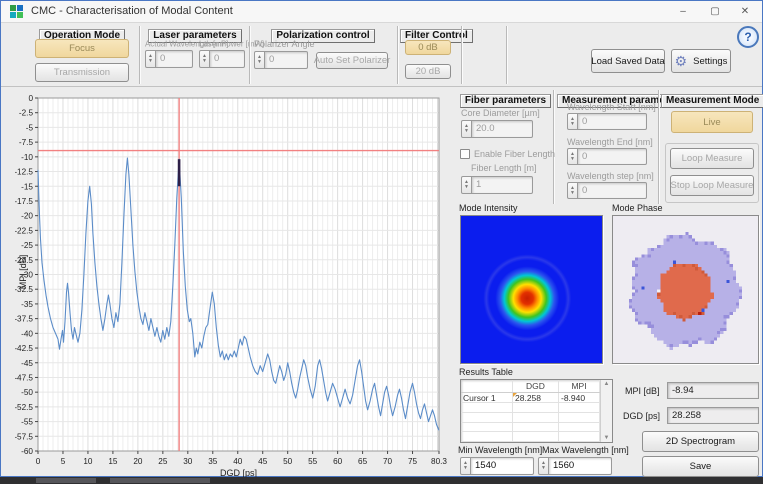 This screenshot has width=763, height=484. I want to click on core-diameter-value: 20.0, so click(502, 129).